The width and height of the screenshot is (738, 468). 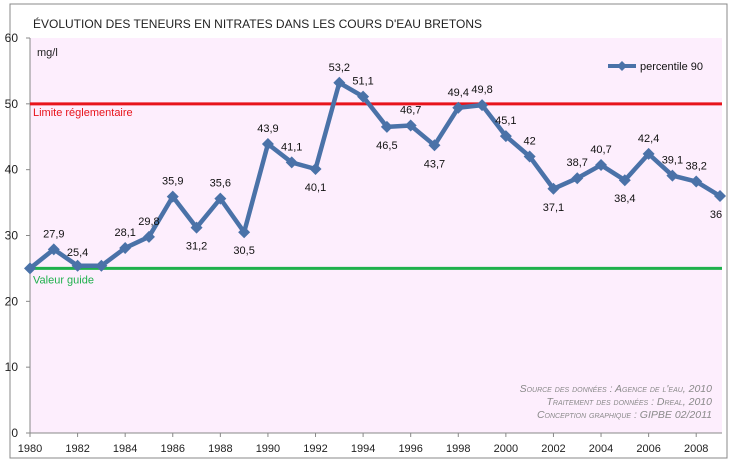 What do you see at coordinates (291, 147) in the screenshot?
I see `data-label: 41,1` at bounding box center [291, 147].